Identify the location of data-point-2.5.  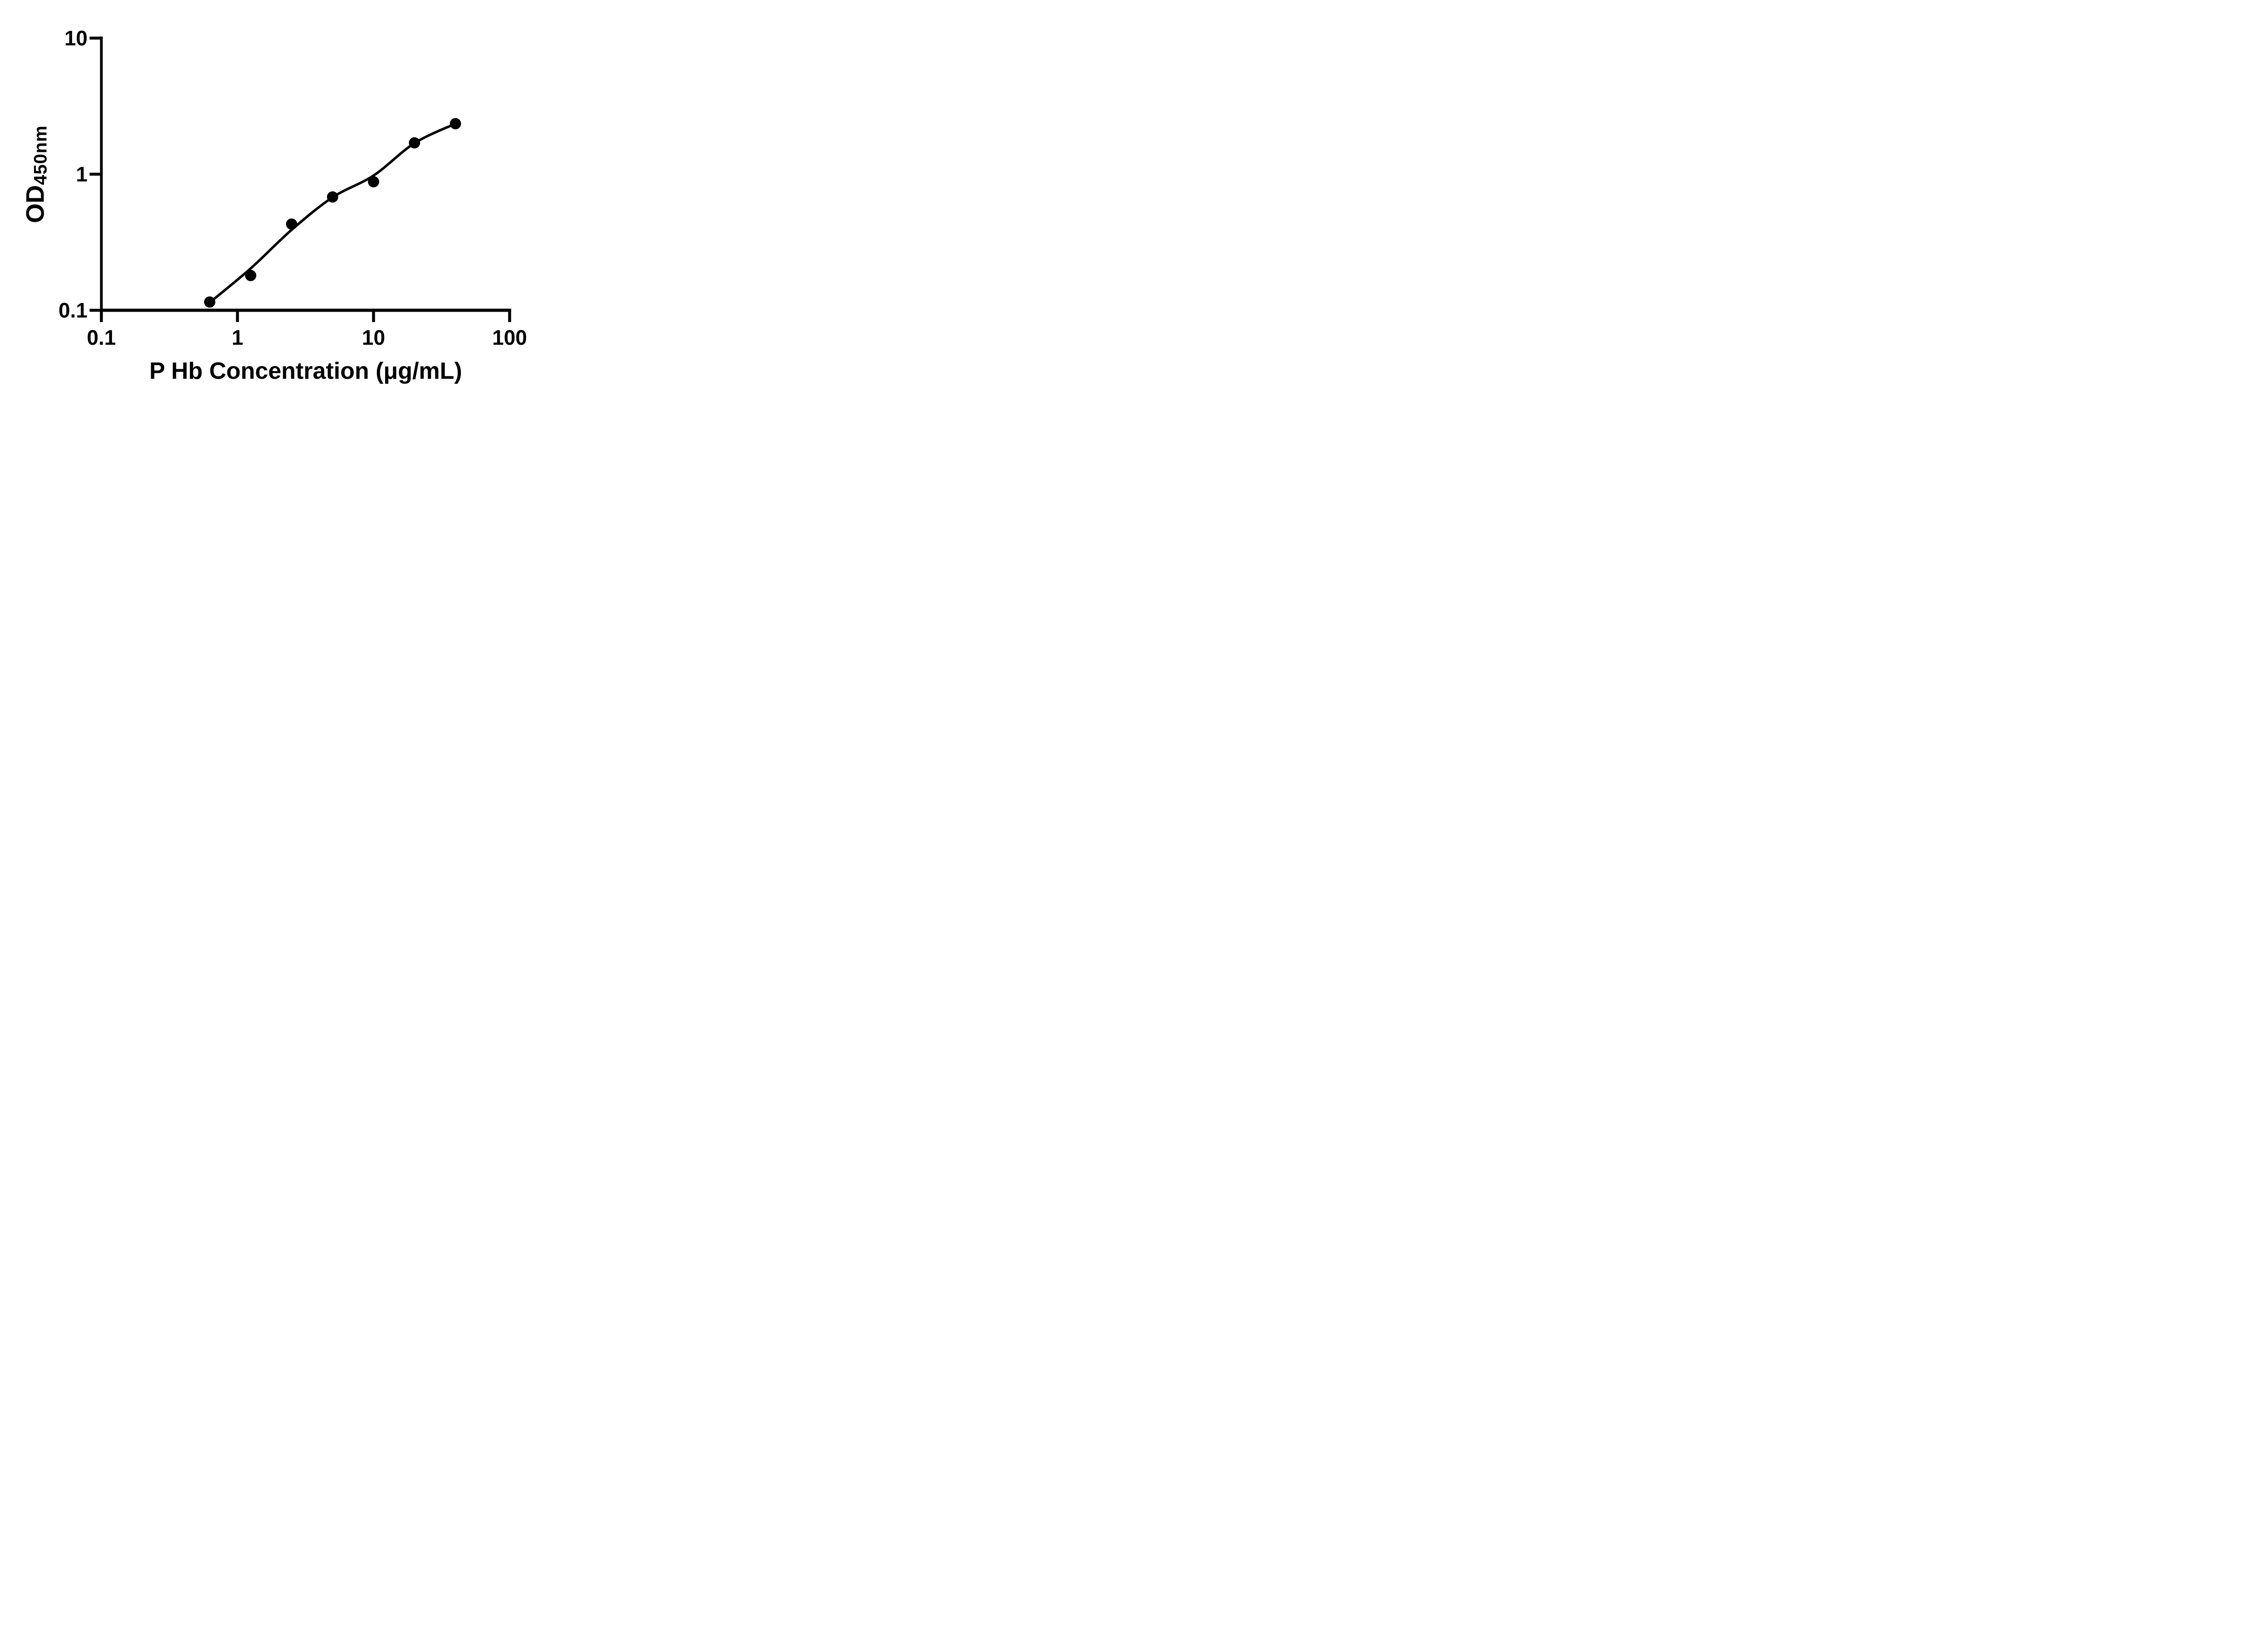
(292, 224).